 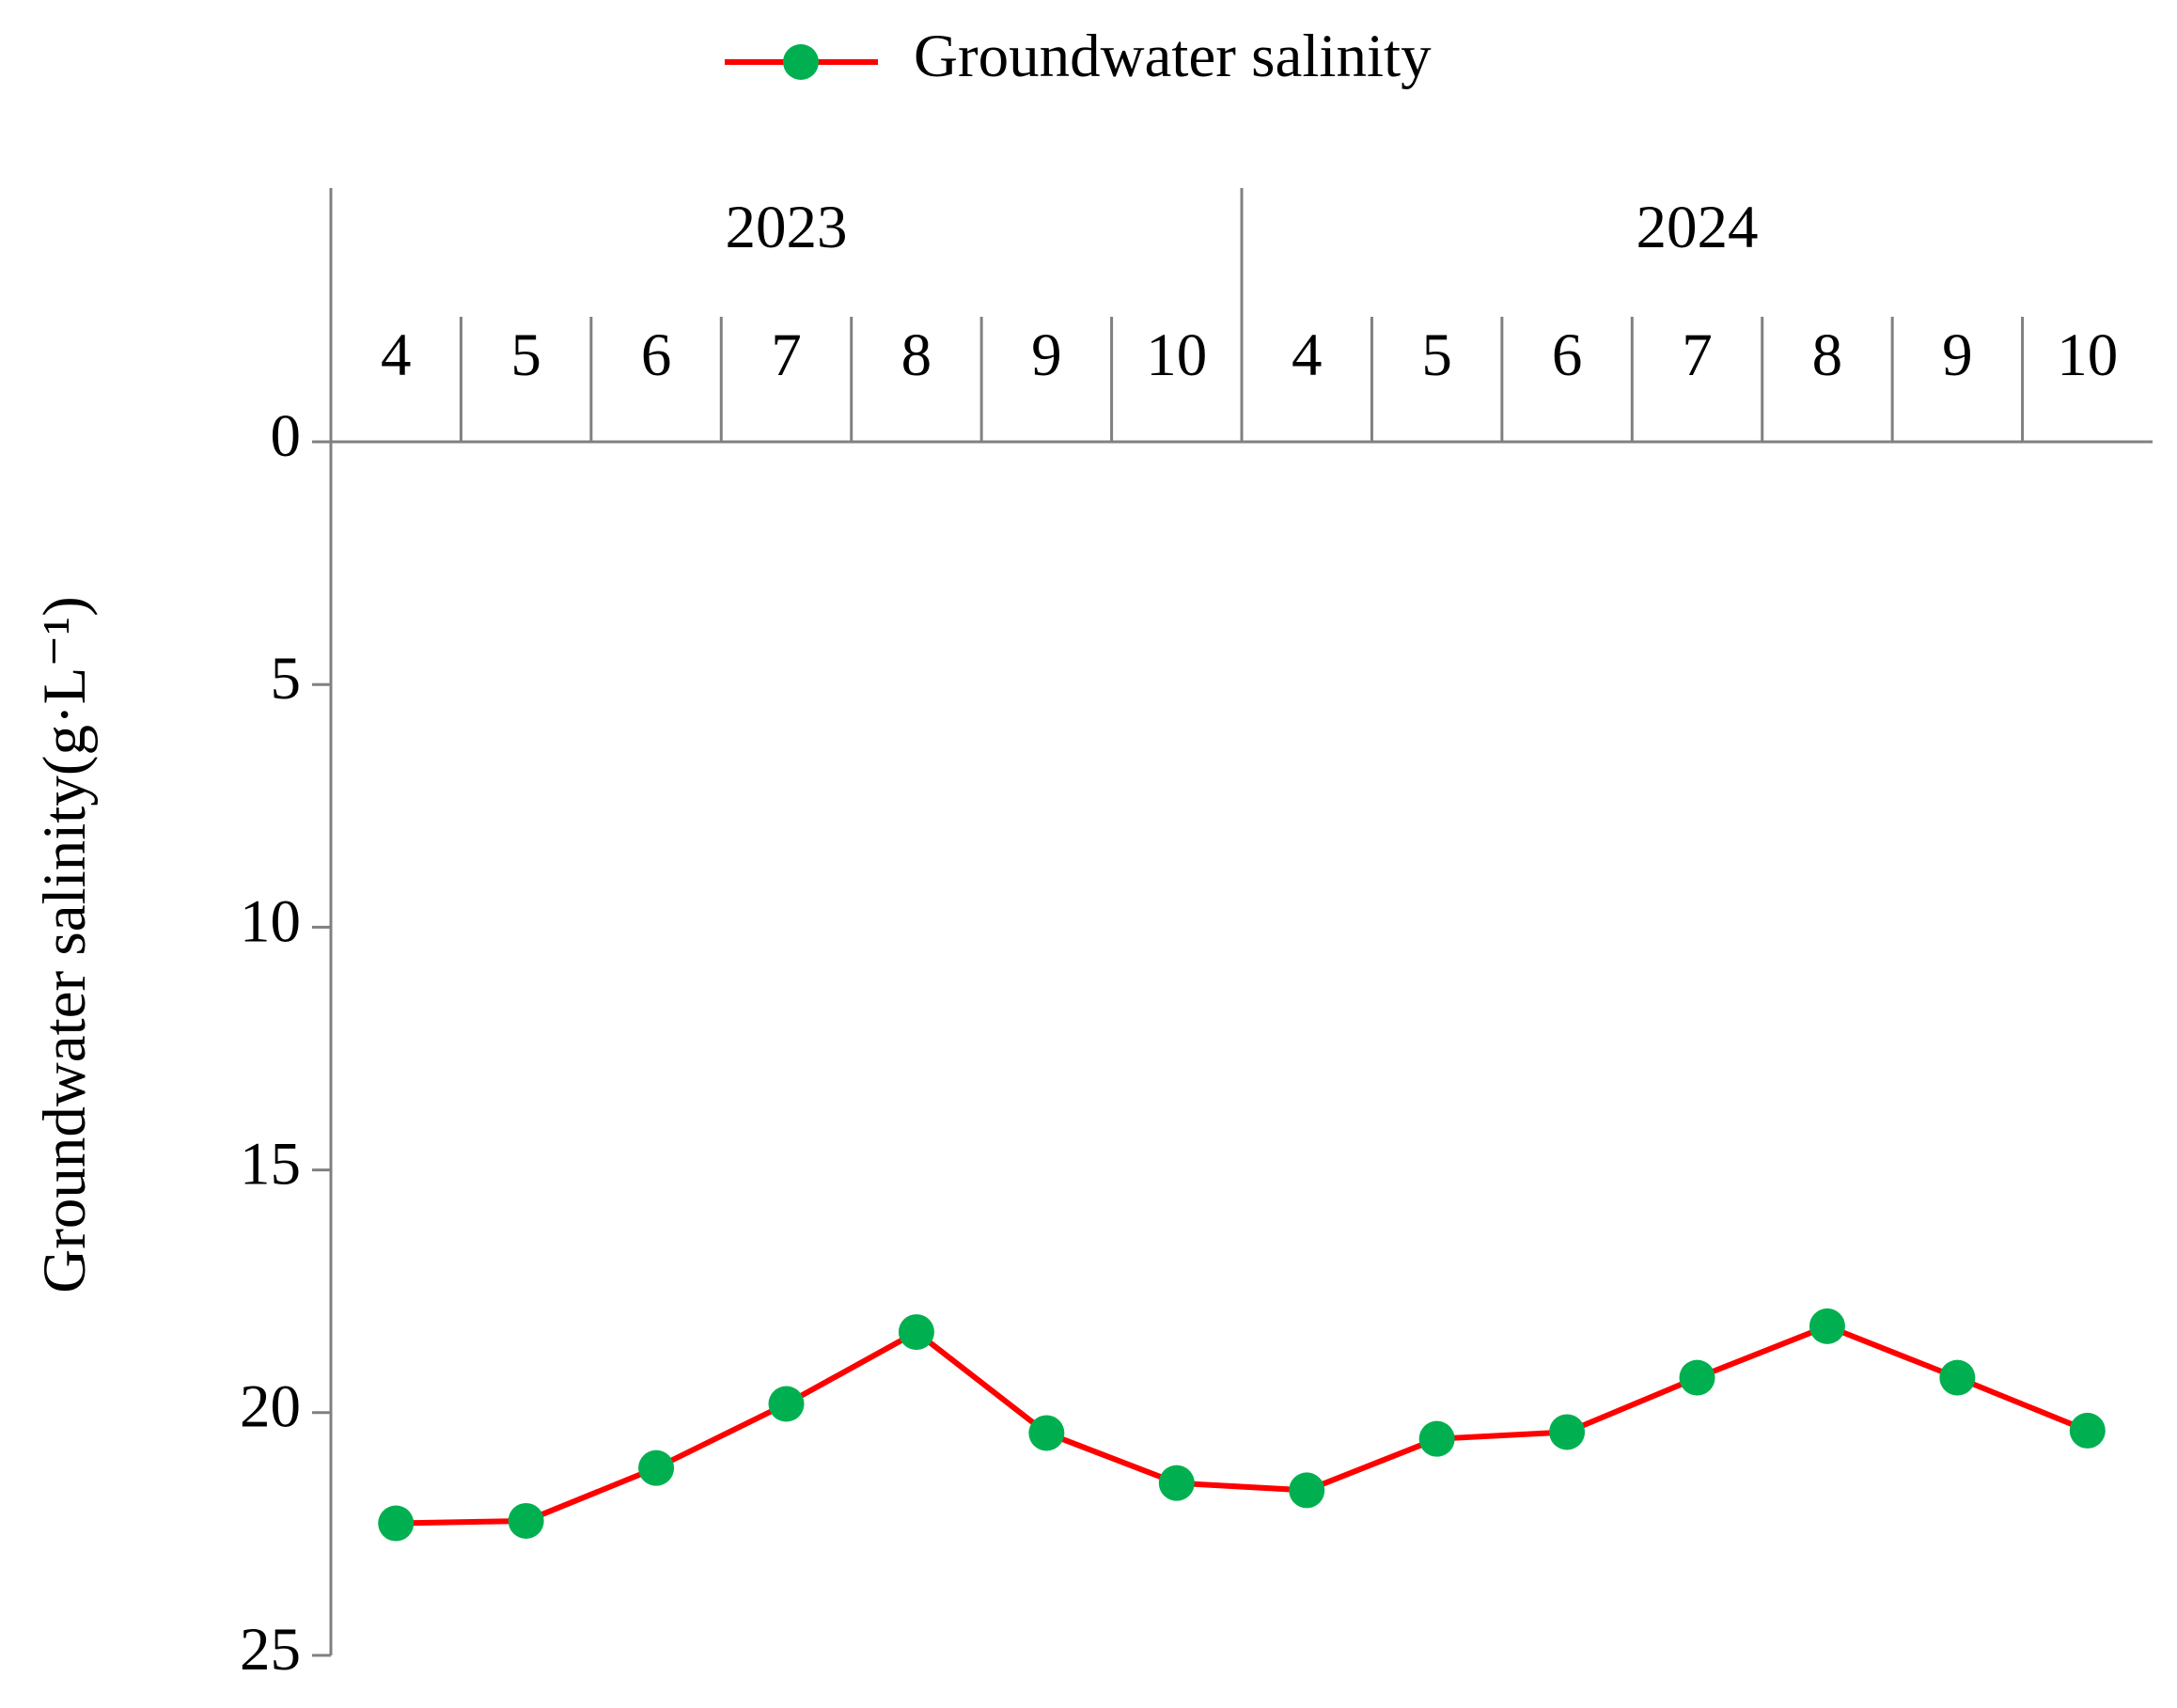 What do you see at coordinates (270, 1165) in the screenshot?
I see `y-tick-label: 15` at bounding box center [270, 1165].